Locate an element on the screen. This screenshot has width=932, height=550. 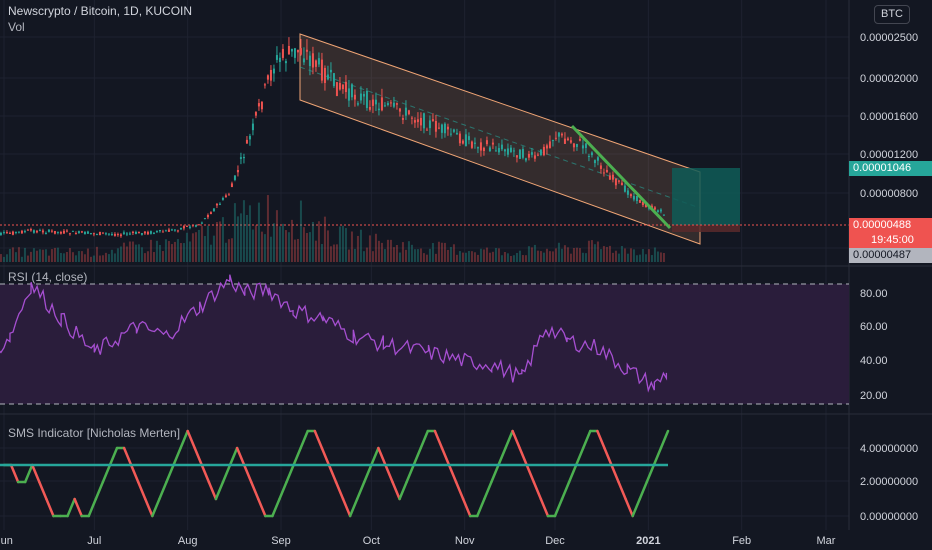
currency-button: BTC is located at coordinates (892, 14).